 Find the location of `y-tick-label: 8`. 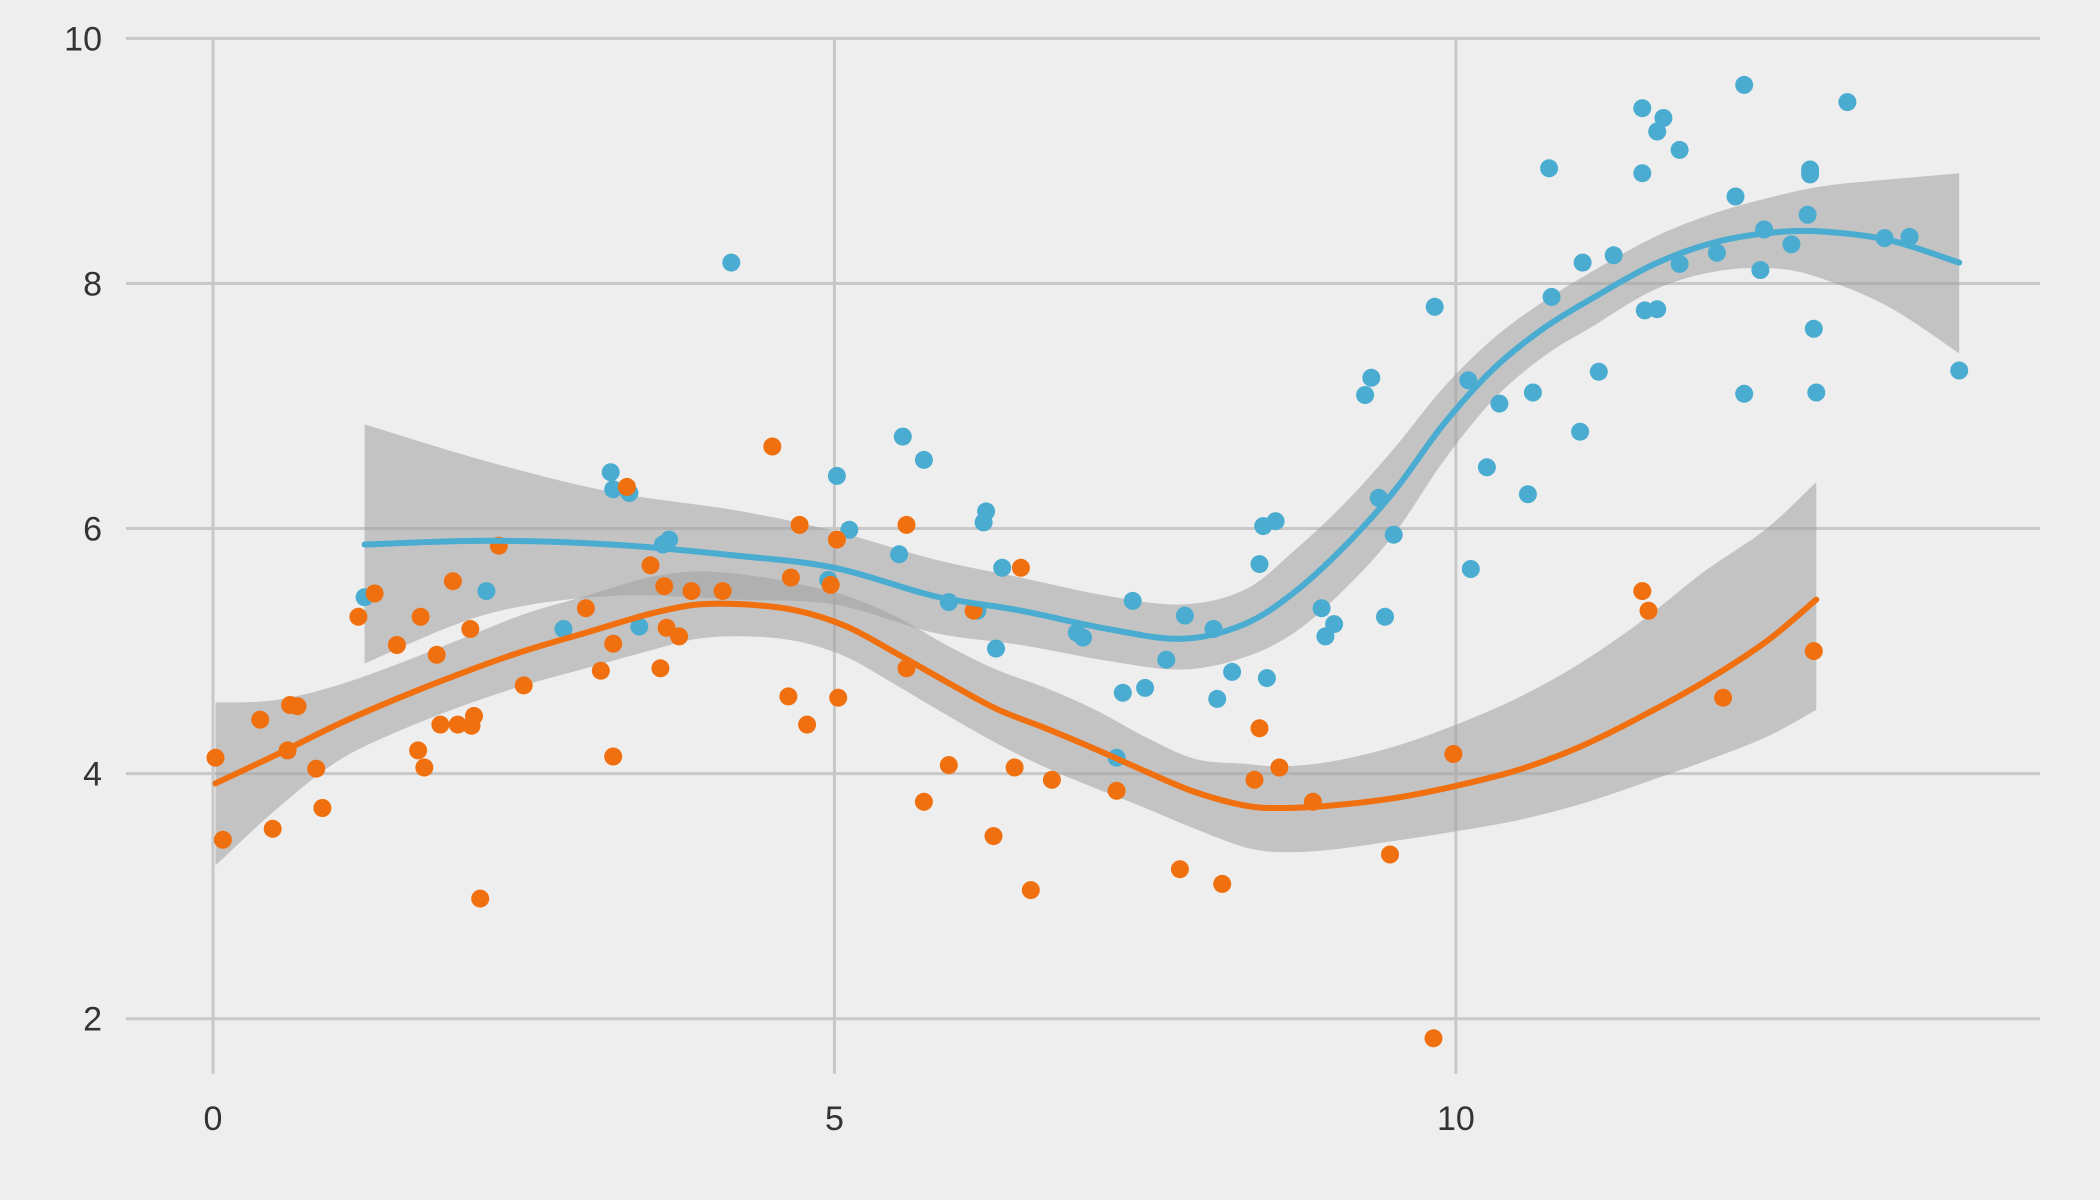

y-tick-label: 8 is located at coordinates (92, 284).